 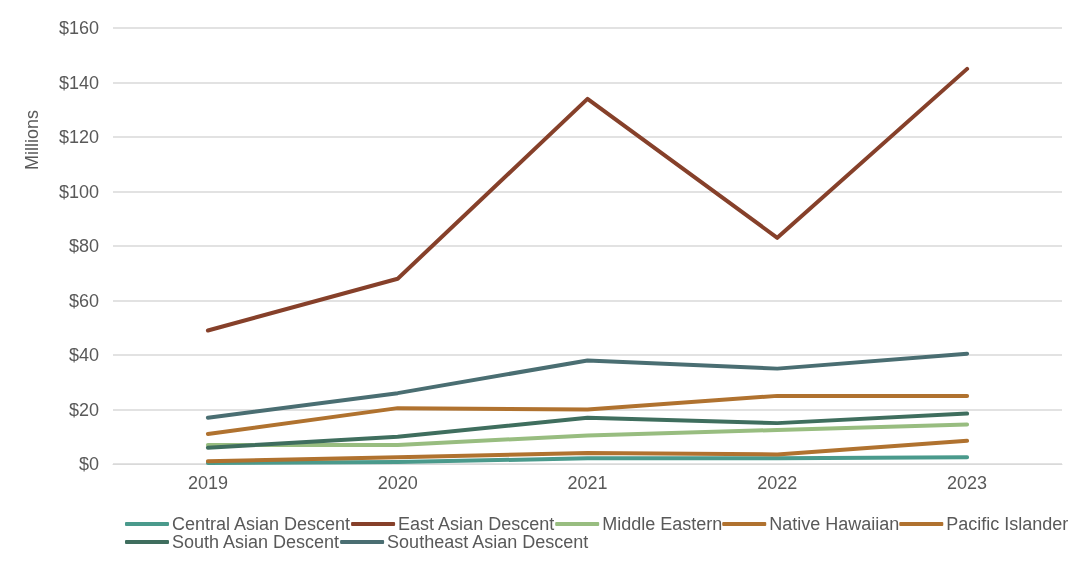 I want to click on legend-label: Southeast Asian Descent, so click(x=488, y=542).